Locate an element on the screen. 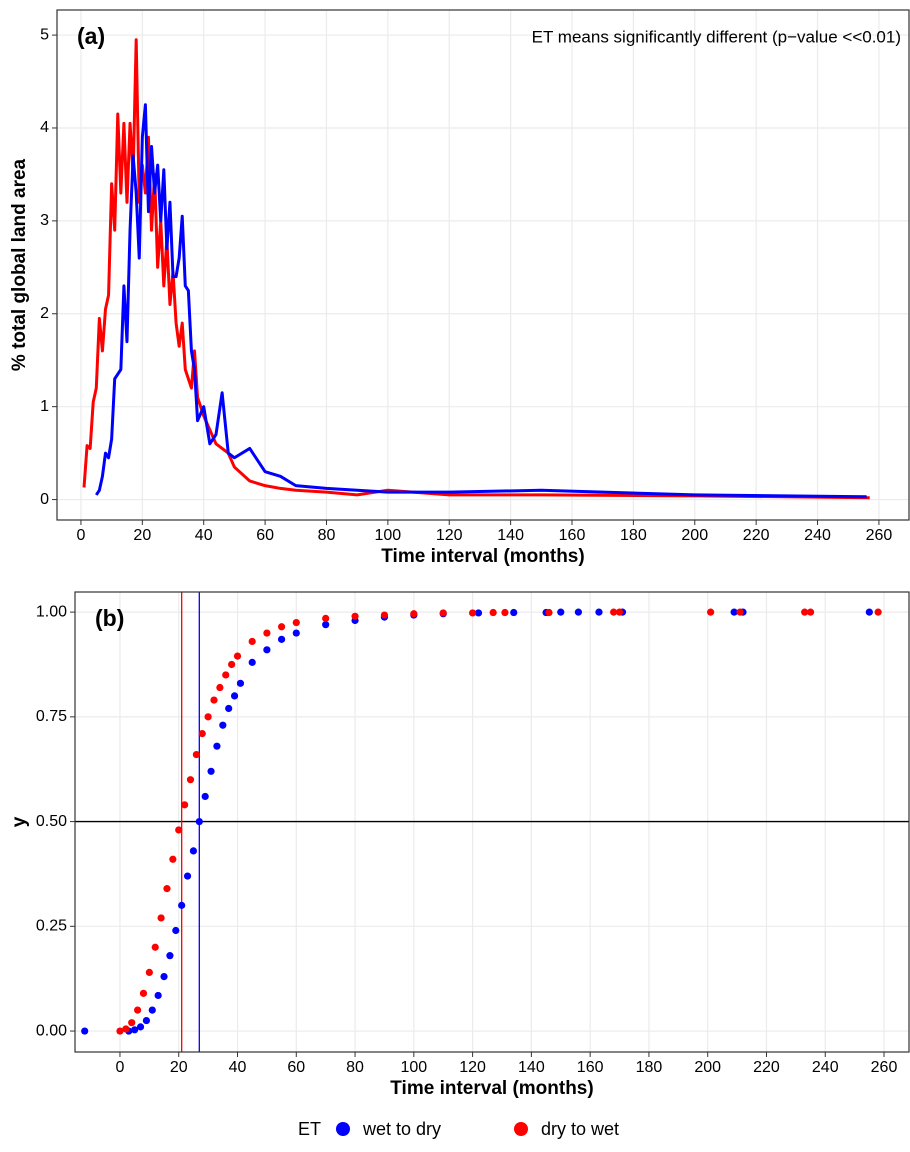 Image resolution: width=910 pixels, height=1152 pixels. y-tick-label: 1.00 is located at coordinates (51, 611).